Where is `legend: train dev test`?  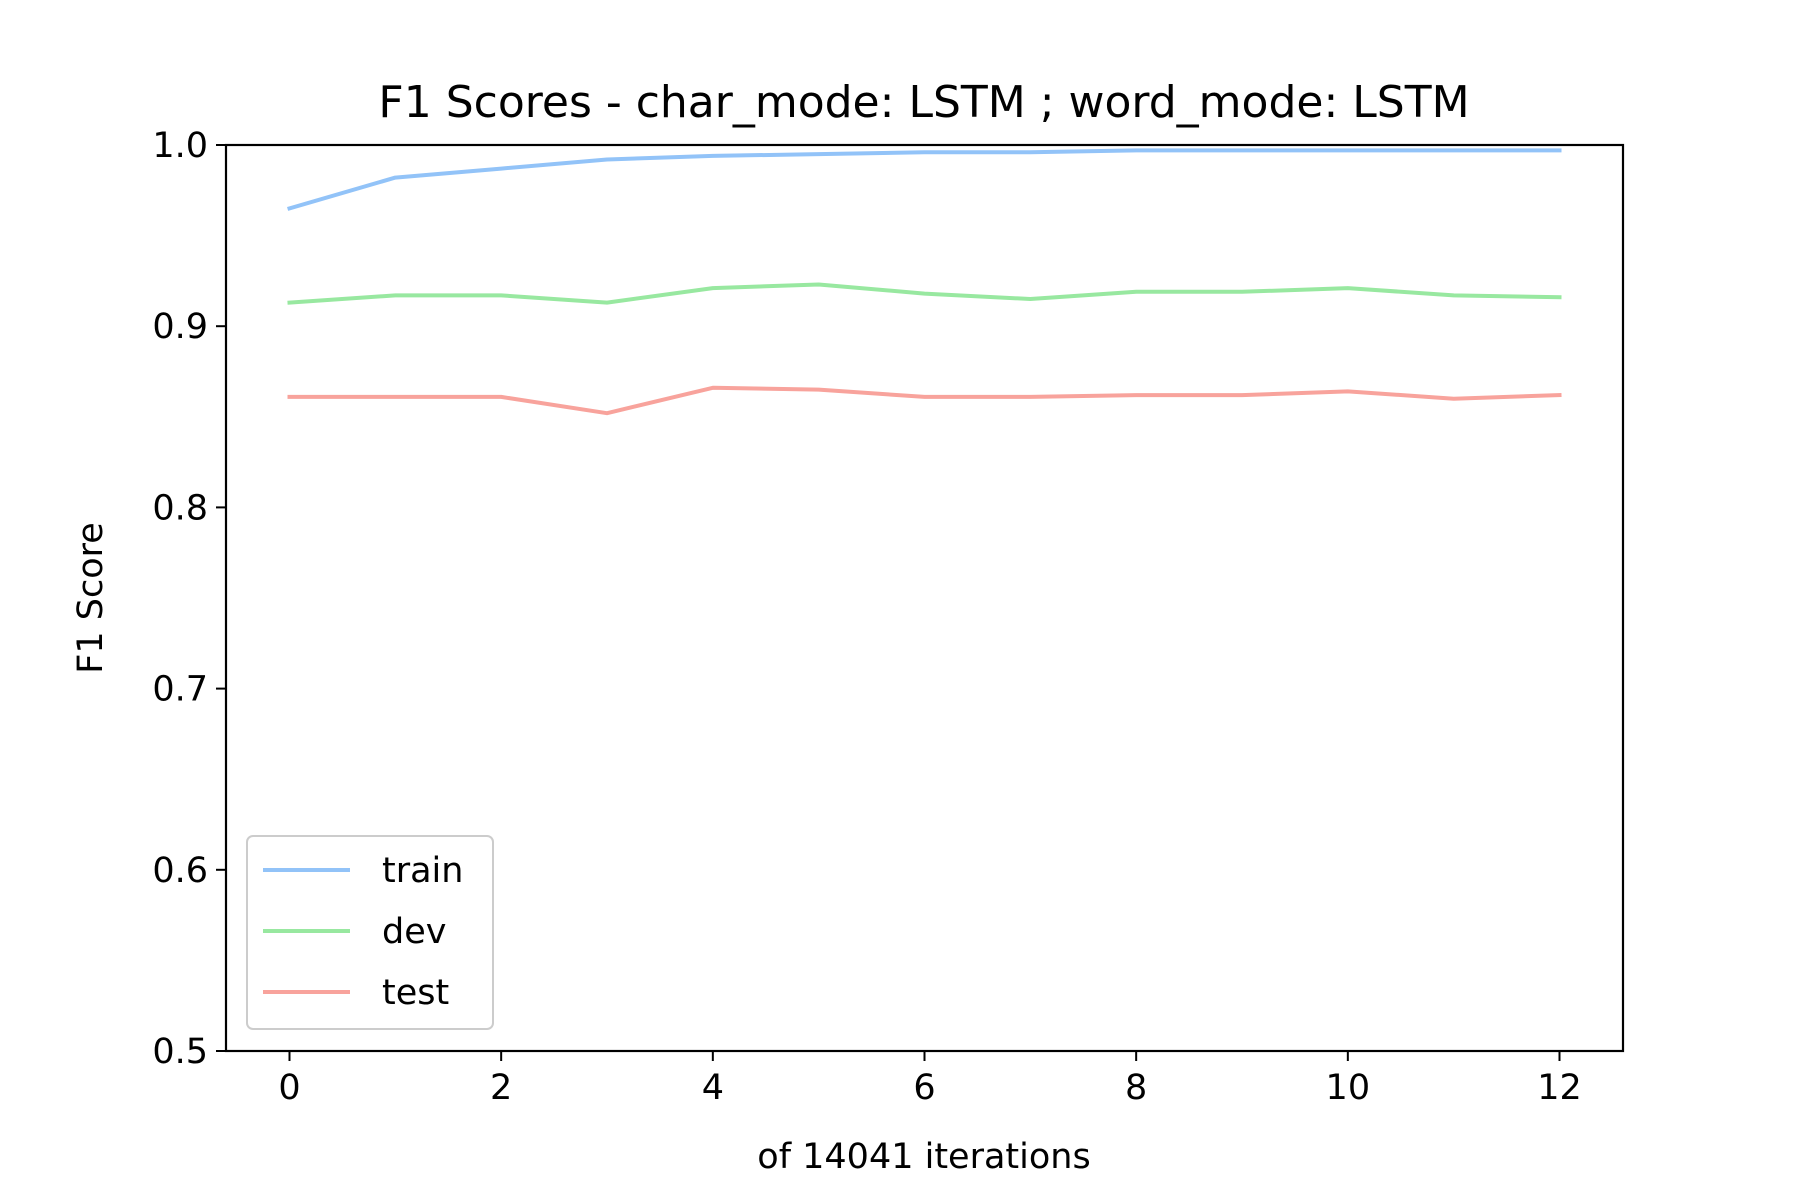 legend: train dev test is located at coordinates (370, 932).